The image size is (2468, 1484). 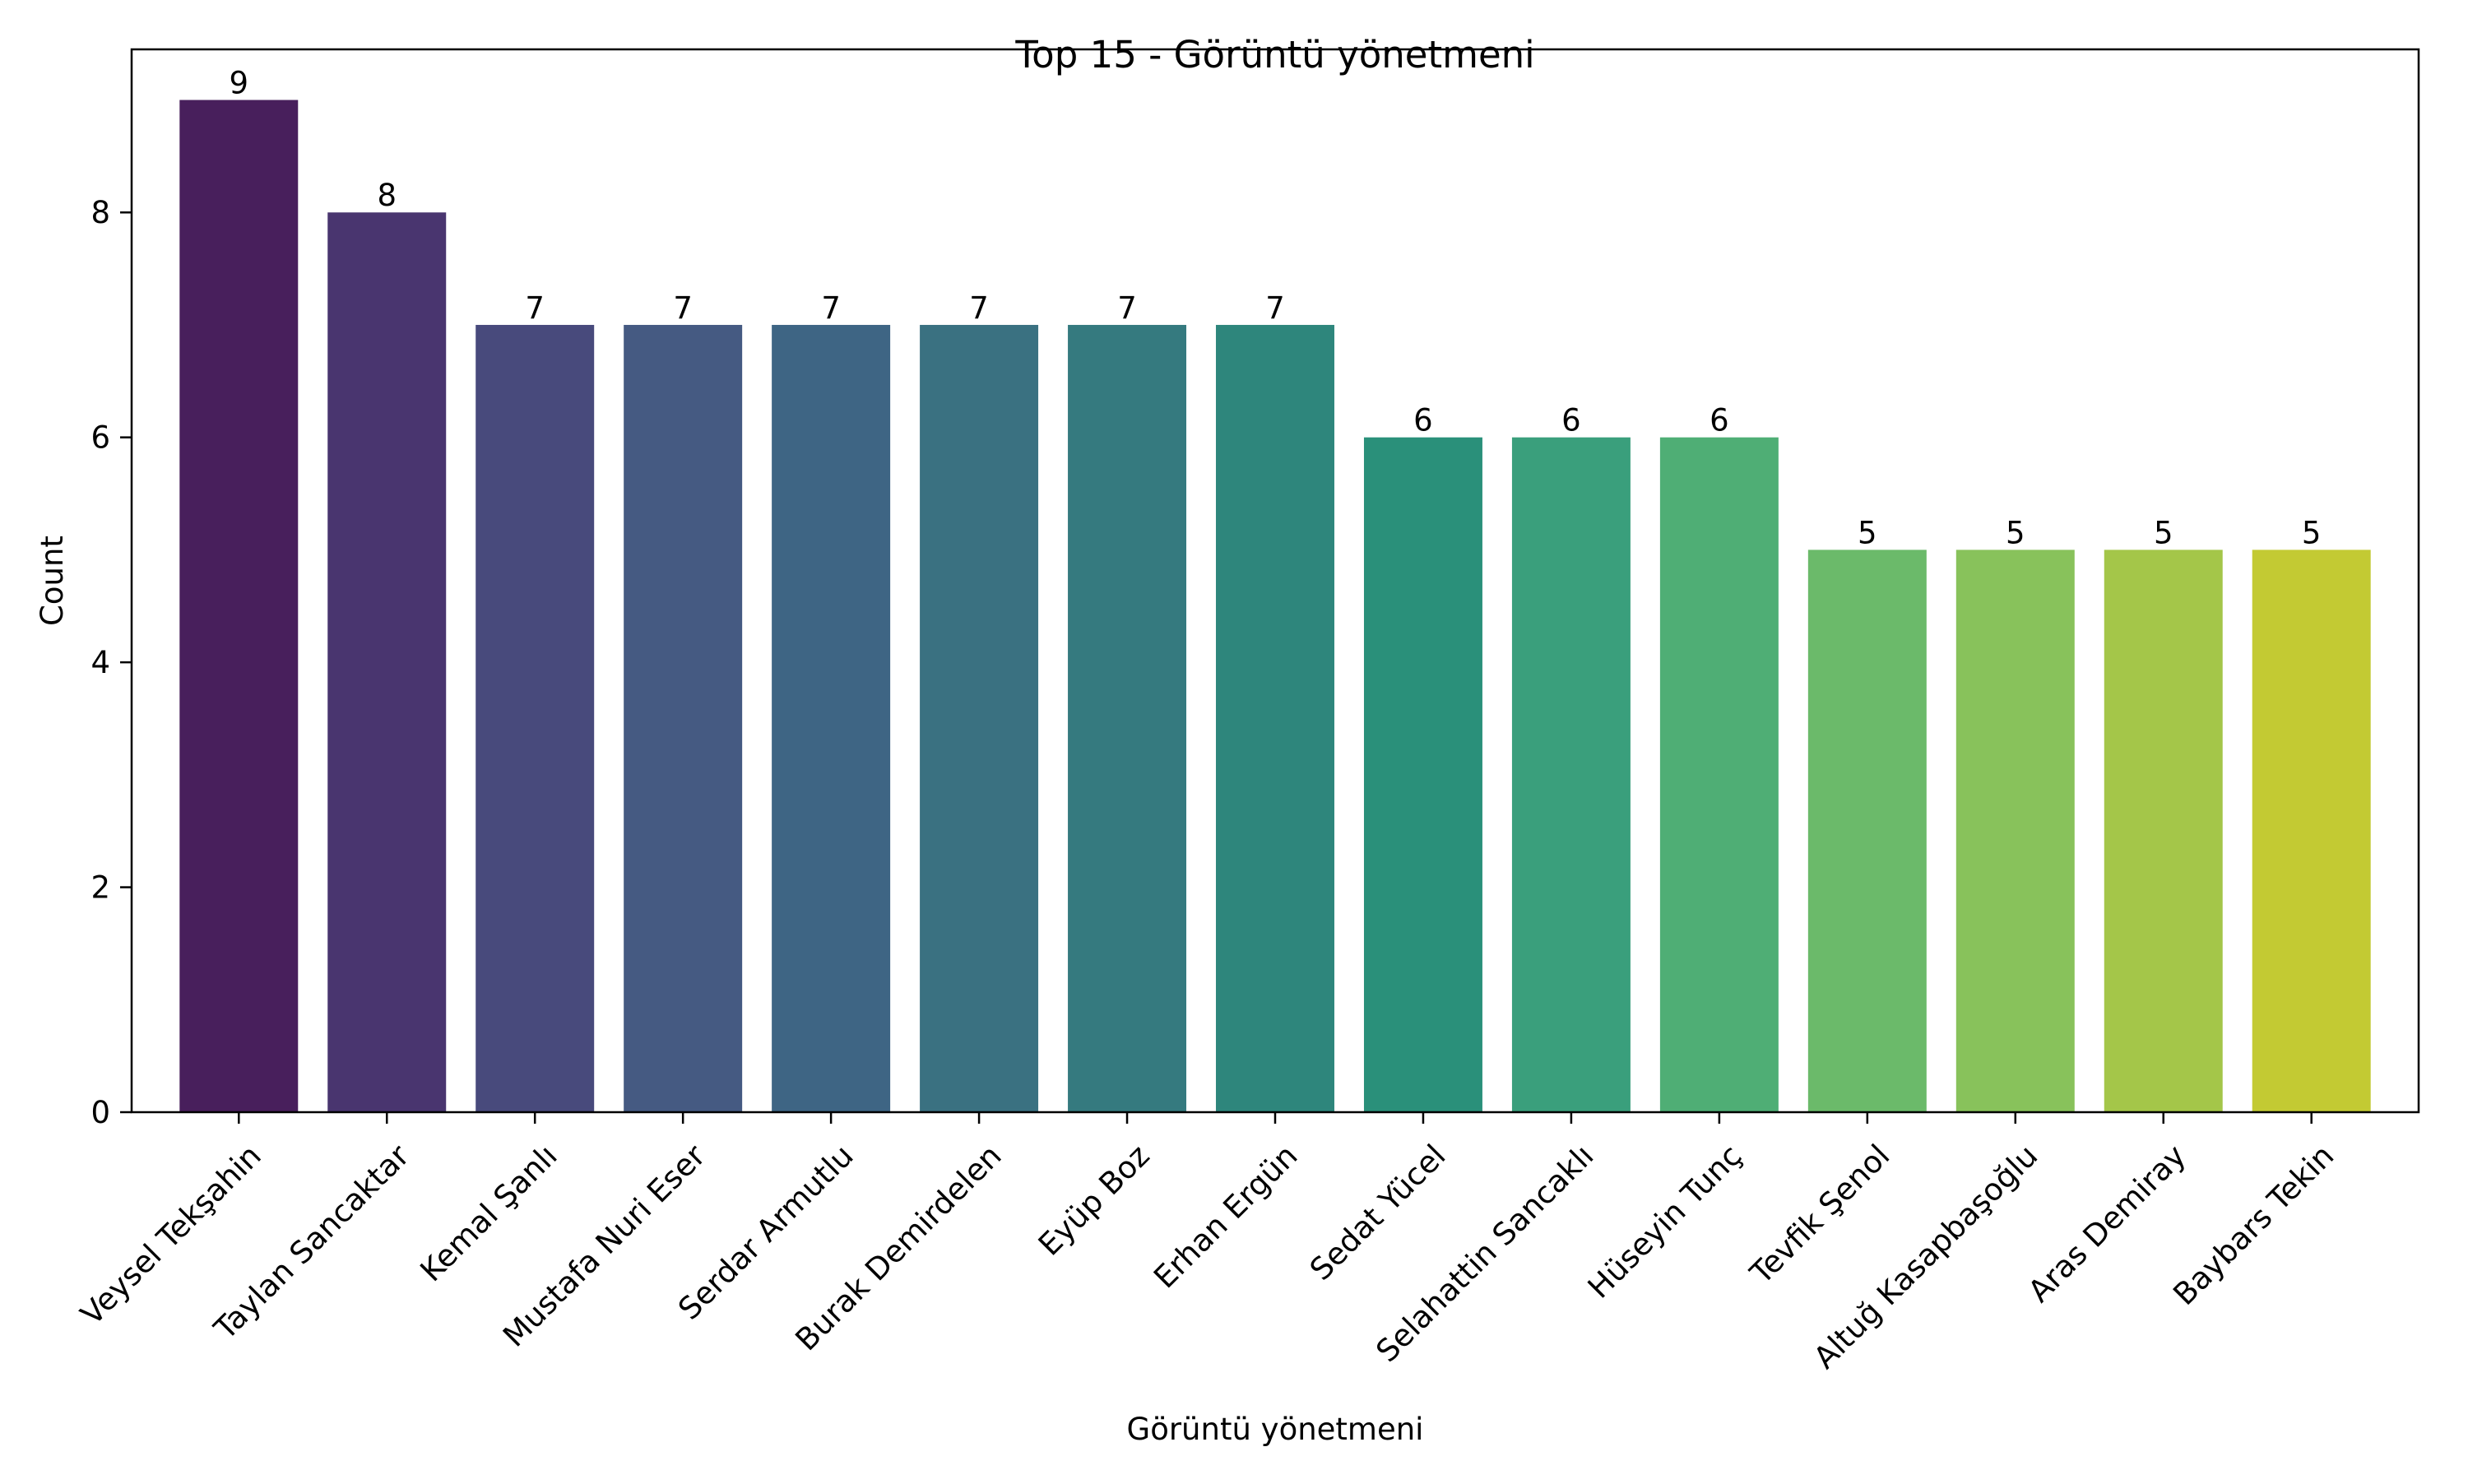 What do you see at coordinates (100, 1112) in the screenshot?
I see `y-tick-label-0: 0` at bounding box center [100, 1112].